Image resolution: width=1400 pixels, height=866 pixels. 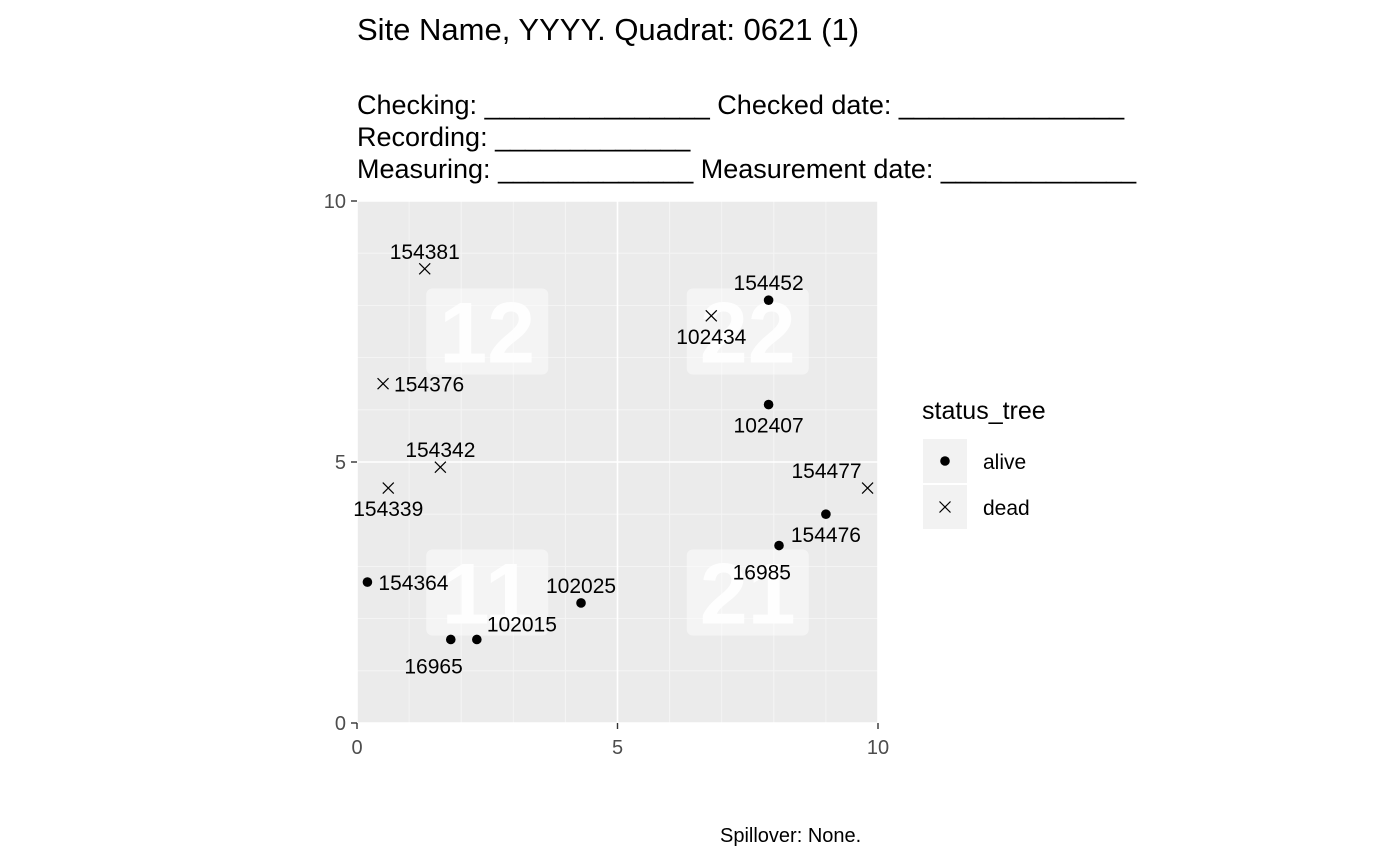 What do you see at coordinates (1006, 508) in the screenshot?
I see `legend-label: dead` at bounding box center [1006, 508].